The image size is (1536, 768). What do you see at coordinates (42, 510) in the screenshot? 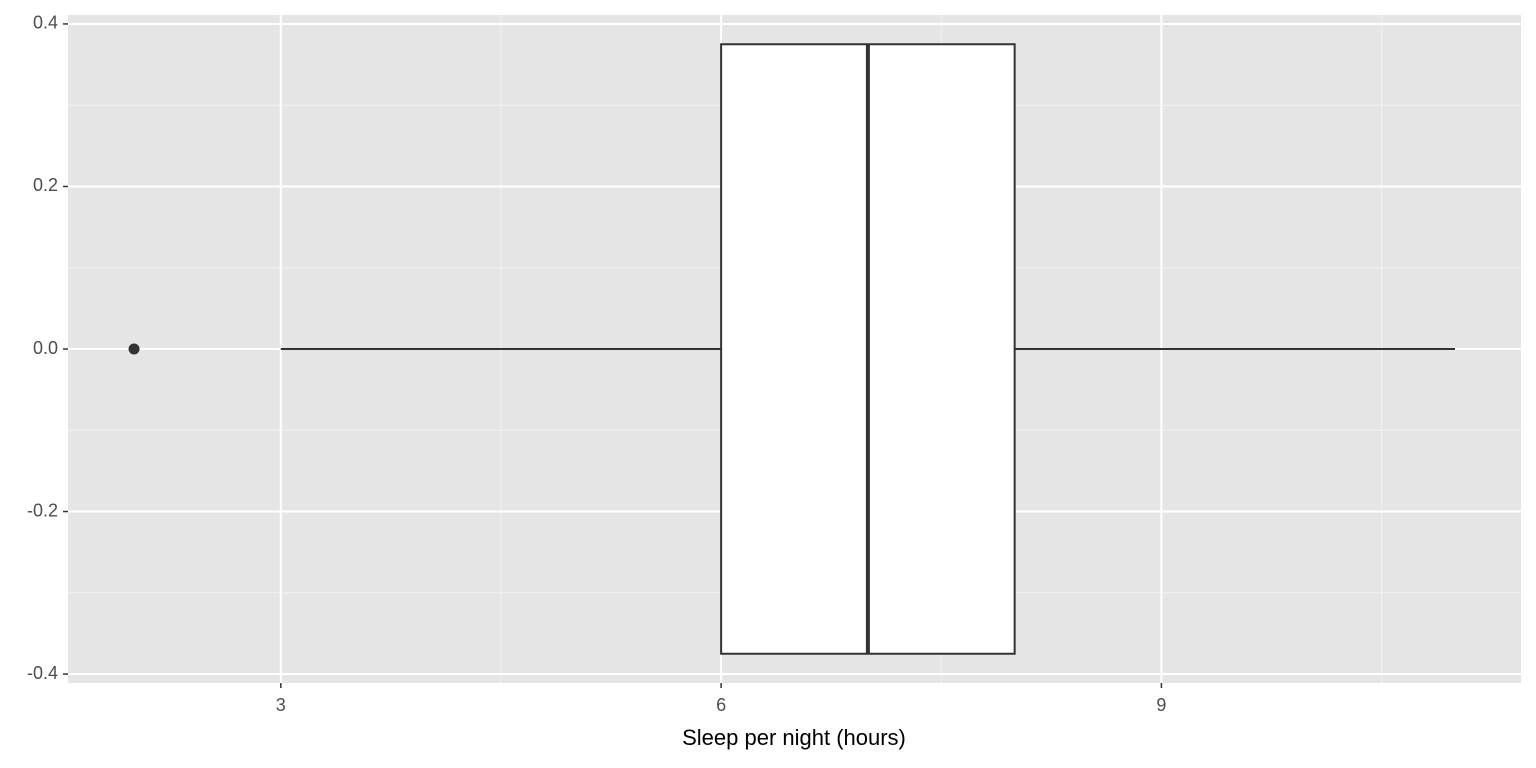
I see `y-tick-label: -0.2` at bounding box center [42, 510].